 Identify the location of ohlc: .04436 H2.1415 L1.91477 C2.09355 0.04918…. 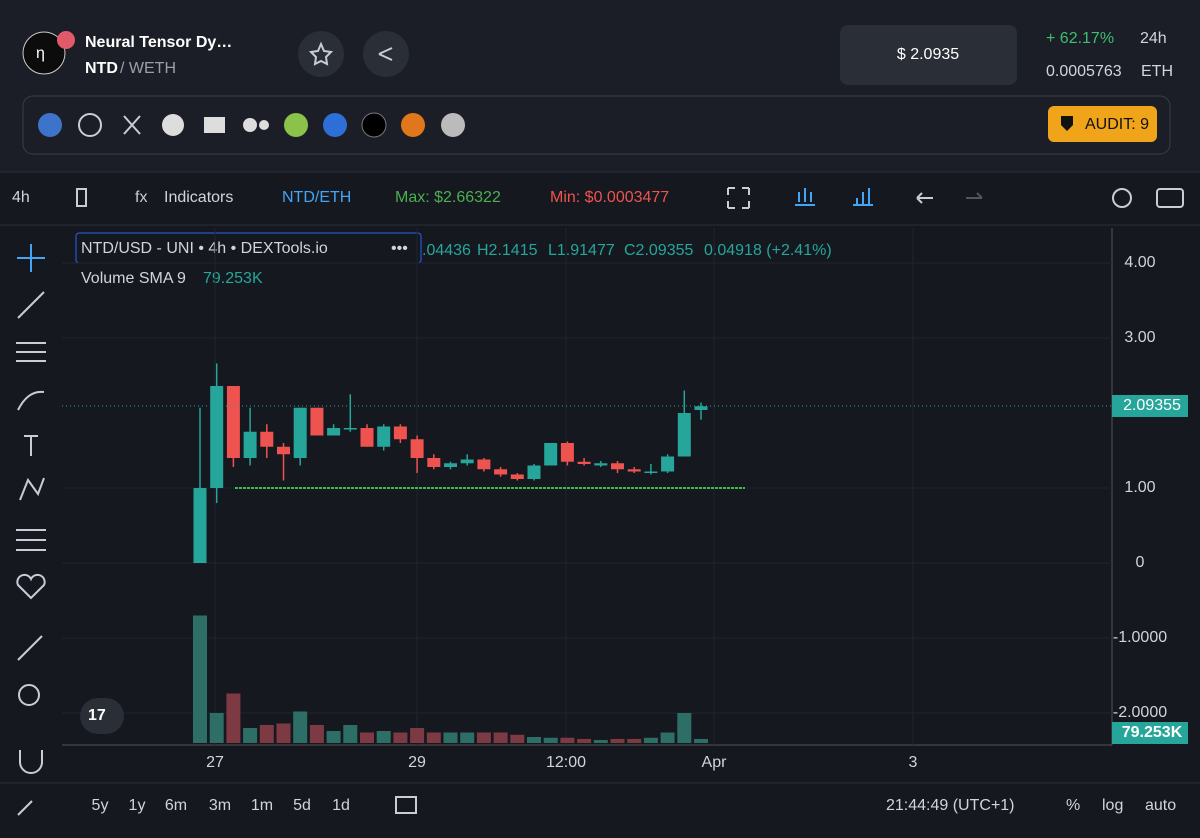
(627, 250).